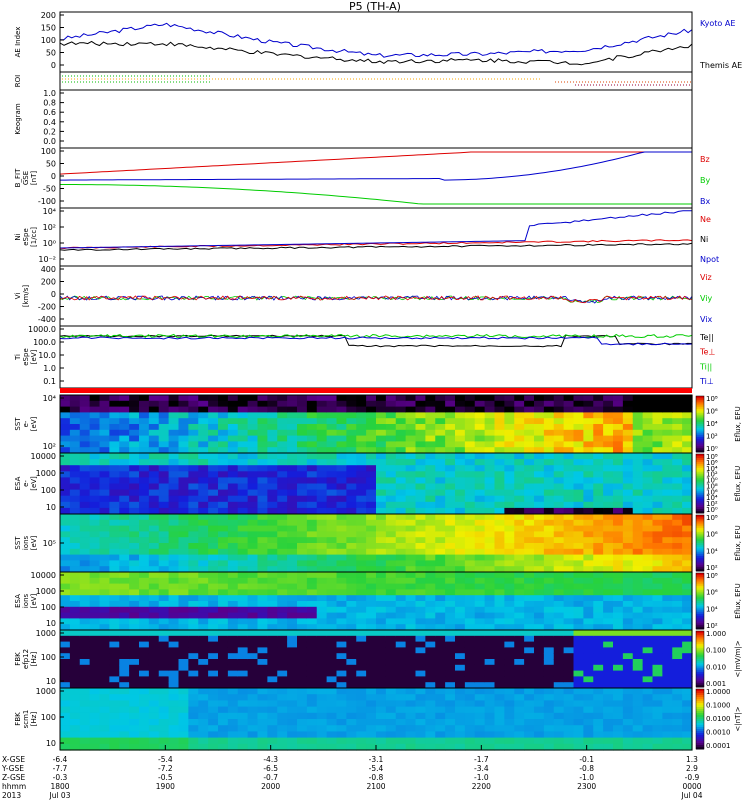 Image resolution: width=750 pixels, height=800 pixels. I want to click on y-tick-label: 100, so click(48, 490).